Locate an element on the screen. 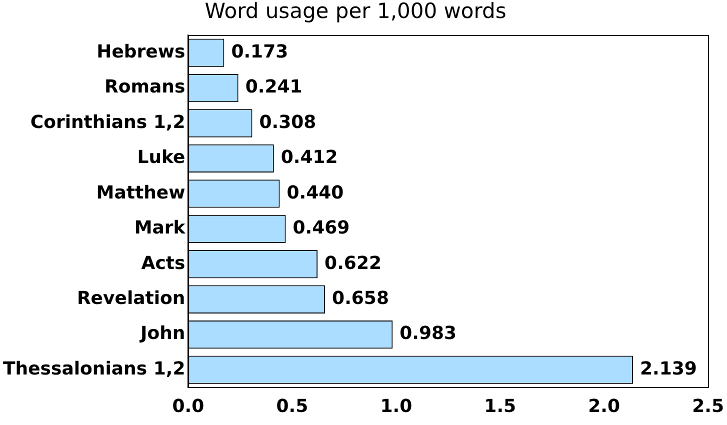 The height and width of the screenshot is (425, 727). y-tick-label: Mark is located at coordinates (160, 228).